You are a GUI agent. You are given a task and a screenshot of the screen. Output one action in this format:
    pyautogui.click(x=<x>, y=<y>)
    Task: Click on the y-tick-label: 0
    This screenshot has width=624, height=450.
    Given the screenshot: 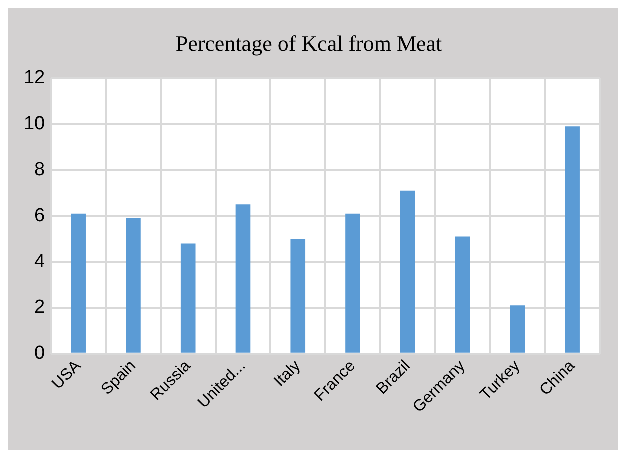 What is the action you would take?
    pyautogui.click(x=40, y=353)
    